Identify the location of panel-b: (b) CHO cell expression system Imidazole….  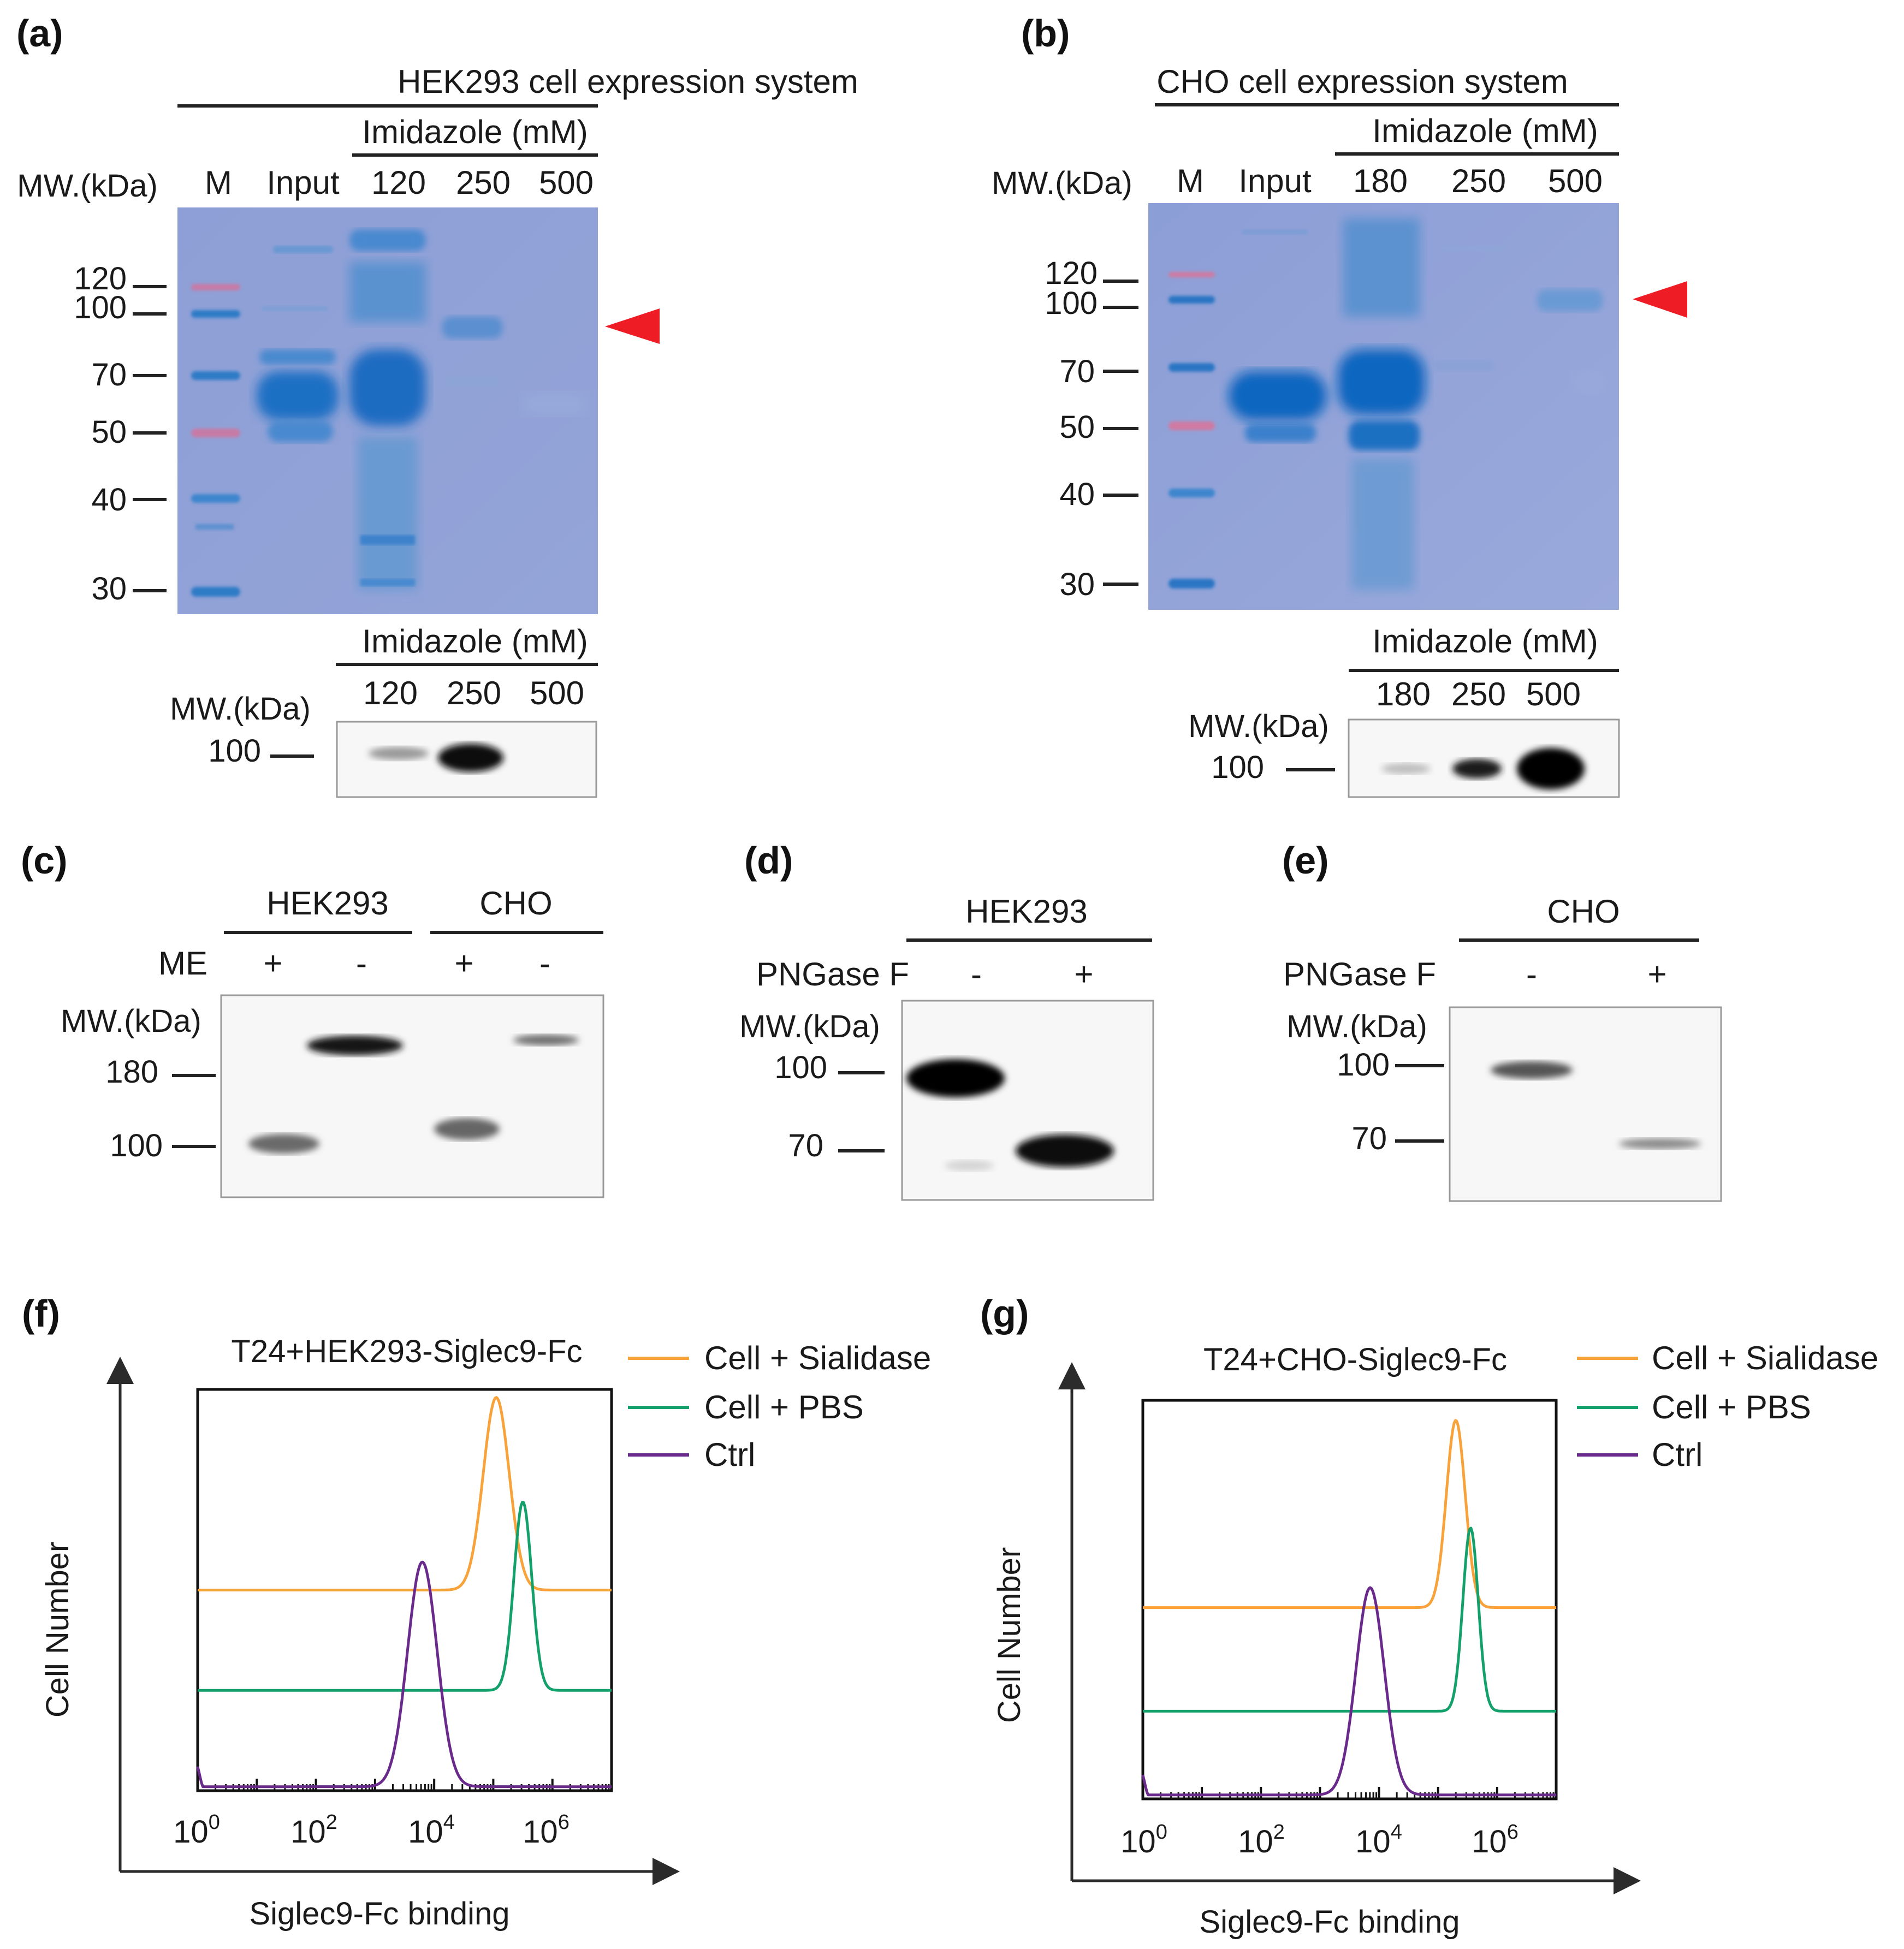
(1339, 405).